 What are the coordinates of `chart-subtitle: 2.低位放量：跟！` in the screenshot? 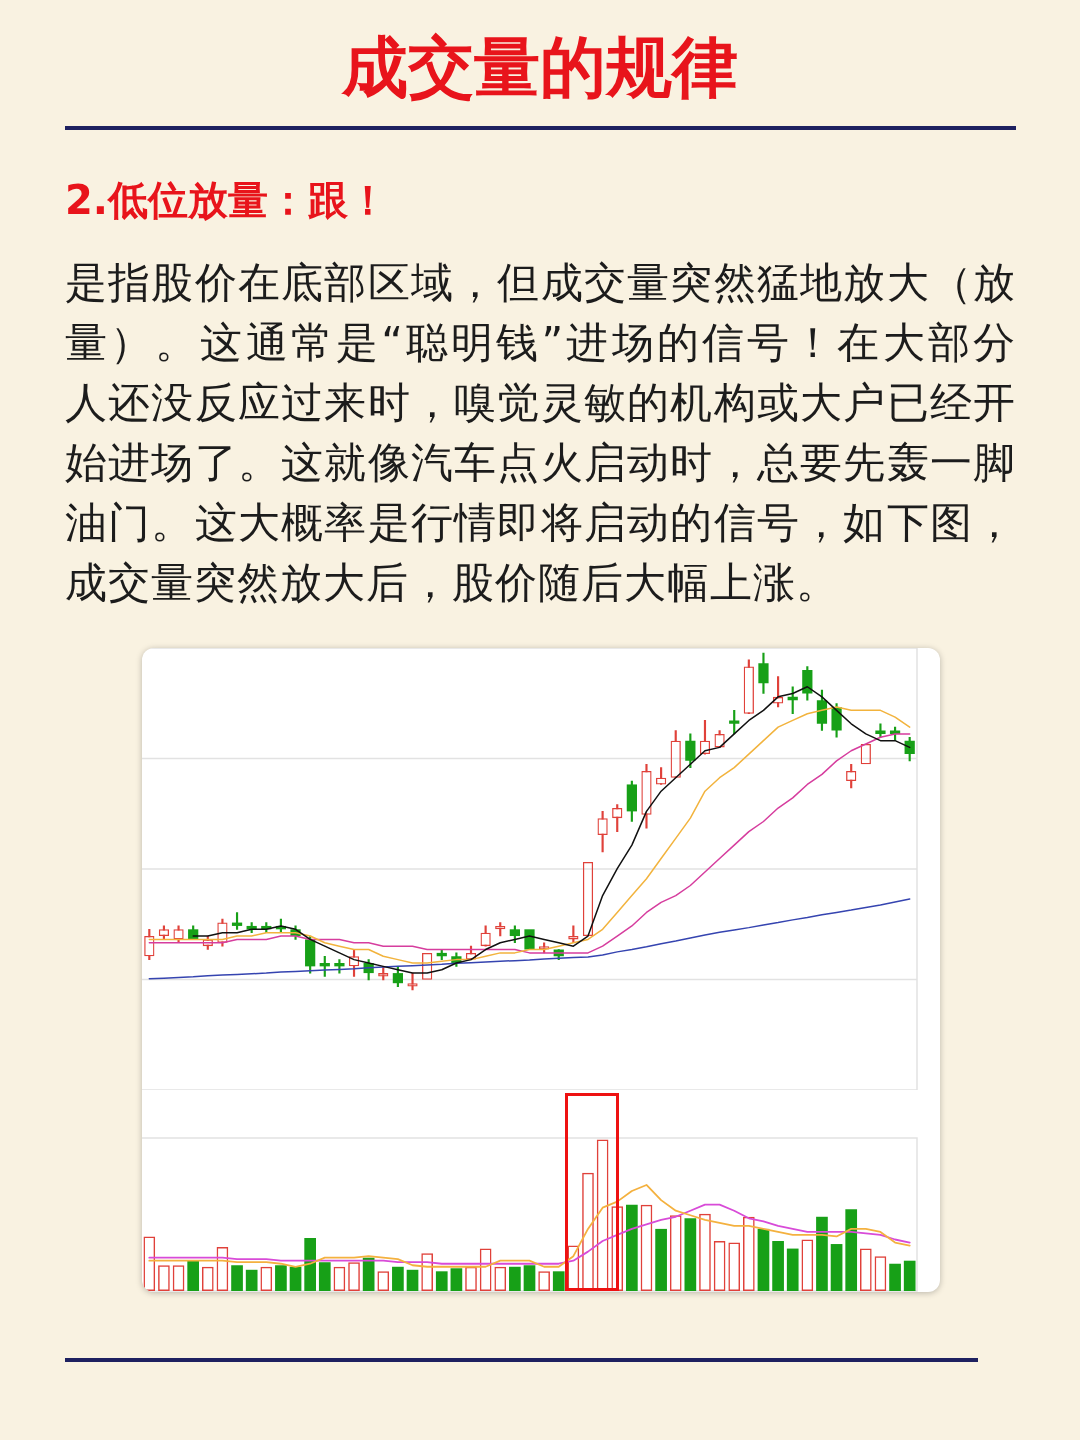 It's located at (227, 200).